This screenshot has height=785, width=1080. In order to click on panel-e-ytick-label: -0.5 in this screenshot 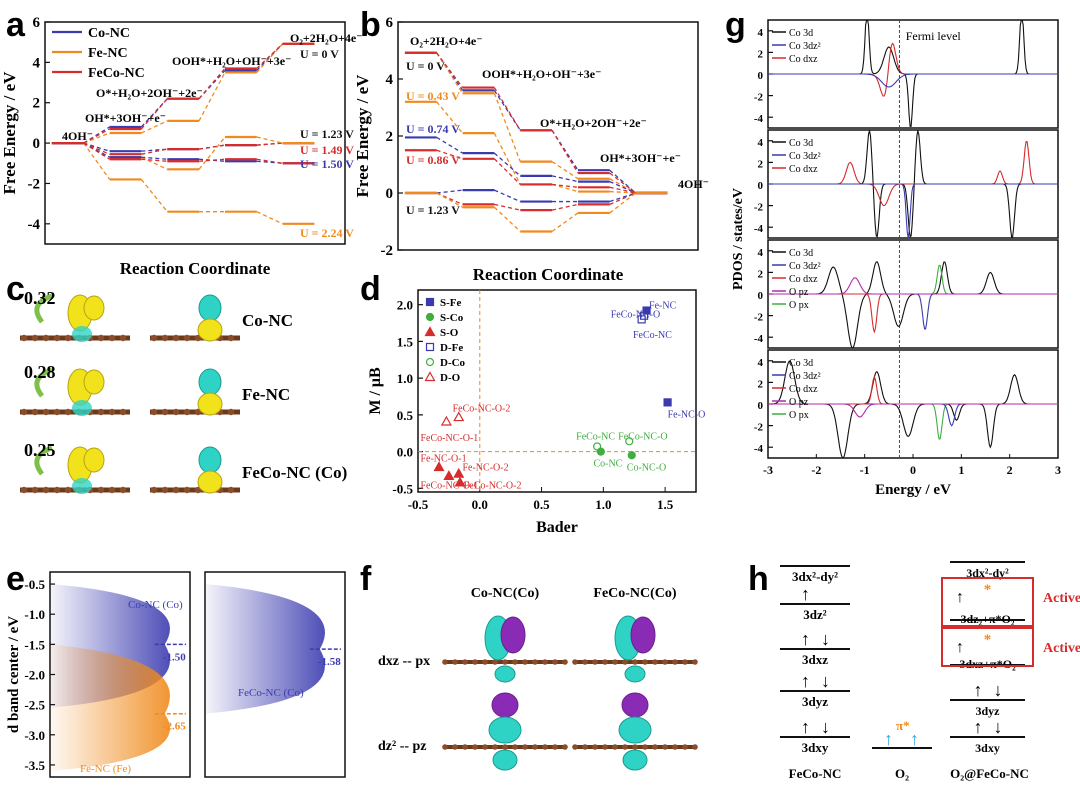, I will do `click(34, 584)`.